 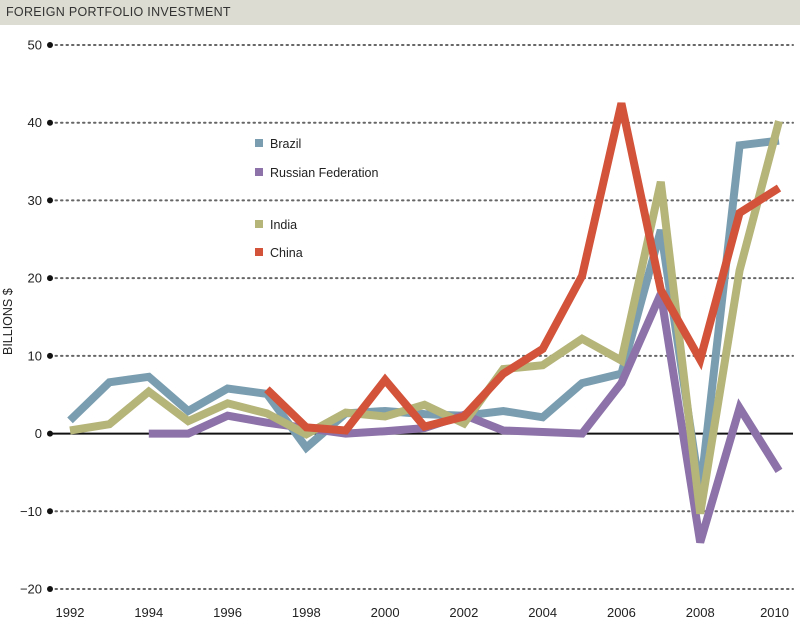 I want to click on x-axis-ticks: 1992 1994 1996 1998 2000 2002 2004 2006 2008 2010, so click(x=422, y=612).